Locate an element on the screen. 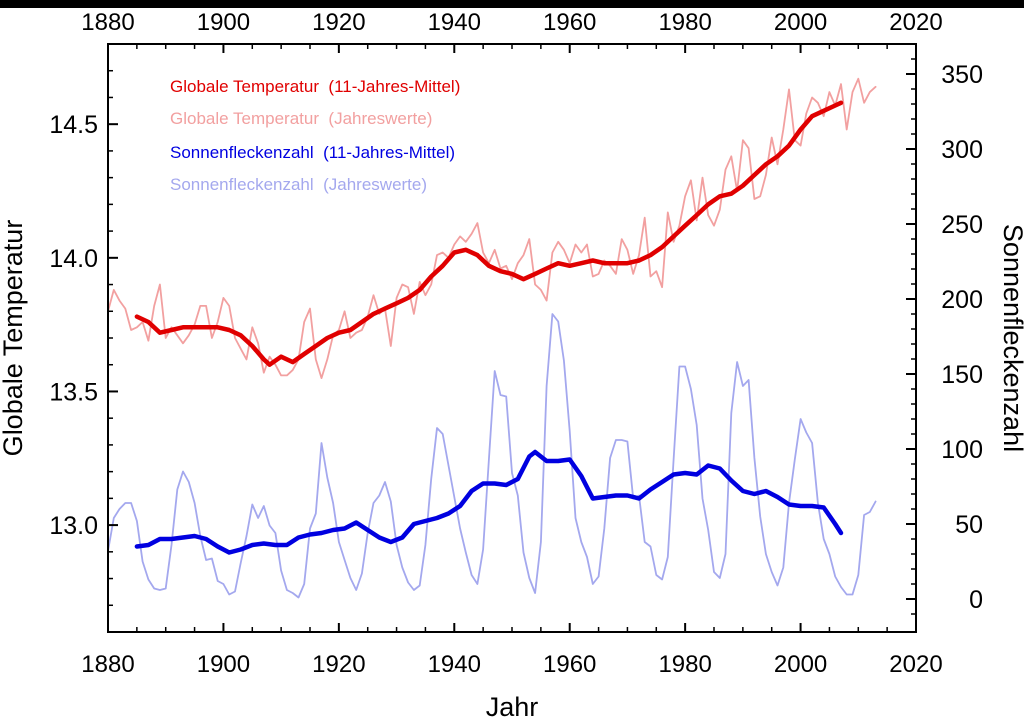 This screenshot has height=723, width=1024. y-right-tick-label: 300 is located at coordinates (962, 150).